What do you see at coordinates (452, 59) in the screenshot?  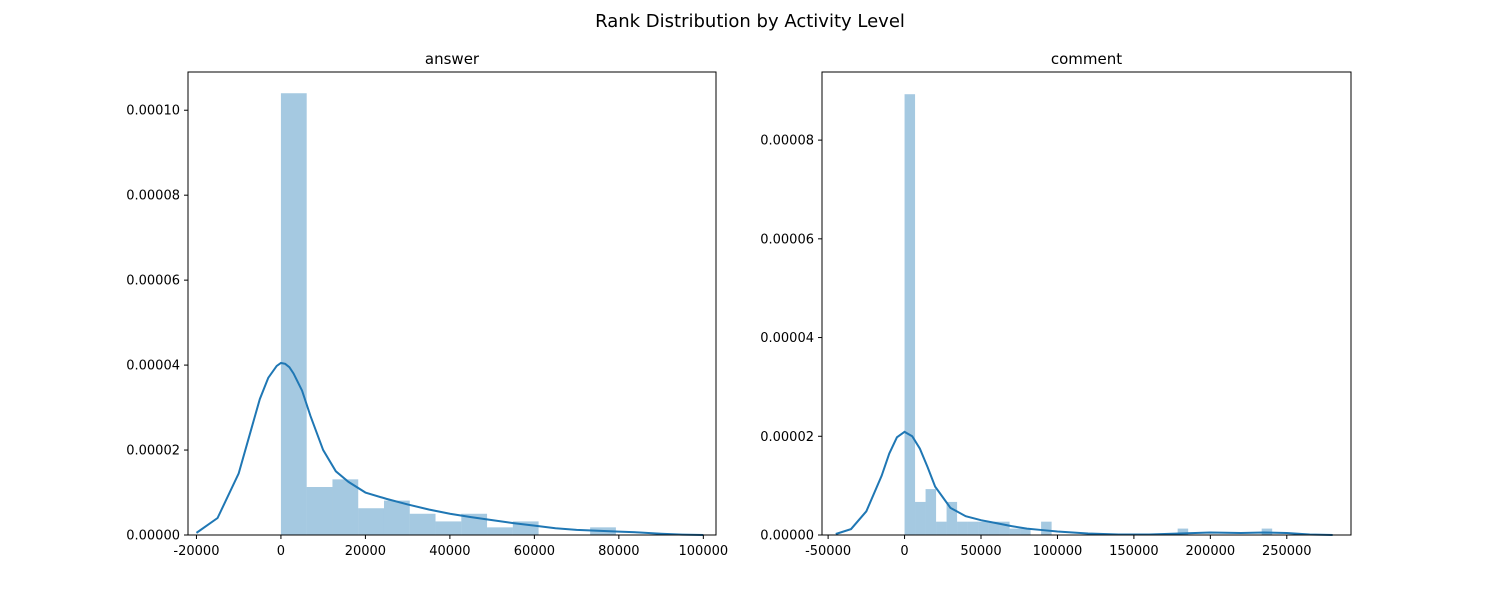 I see `subplot-title: answer` at bounding box center [452, 59].